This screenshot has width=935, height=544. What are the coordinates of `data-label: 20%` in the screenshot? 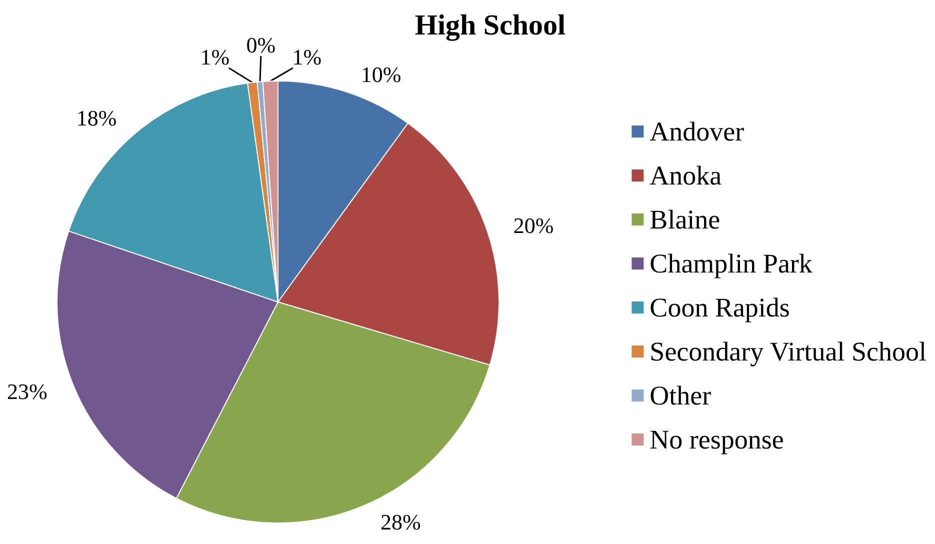 It's located at (533, 225).